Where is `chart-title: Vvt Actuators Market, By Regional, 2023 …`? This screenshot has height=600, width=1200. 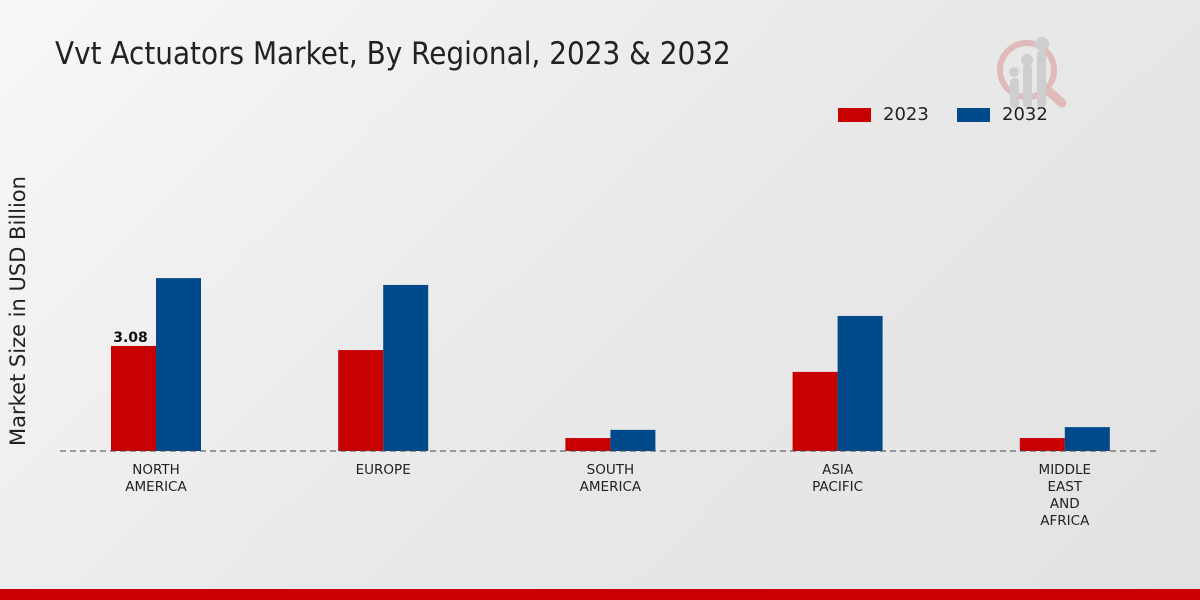
chart-title: Vvt Actuators Market, By Regional, 2023 … is located at coordinates (393, 54).